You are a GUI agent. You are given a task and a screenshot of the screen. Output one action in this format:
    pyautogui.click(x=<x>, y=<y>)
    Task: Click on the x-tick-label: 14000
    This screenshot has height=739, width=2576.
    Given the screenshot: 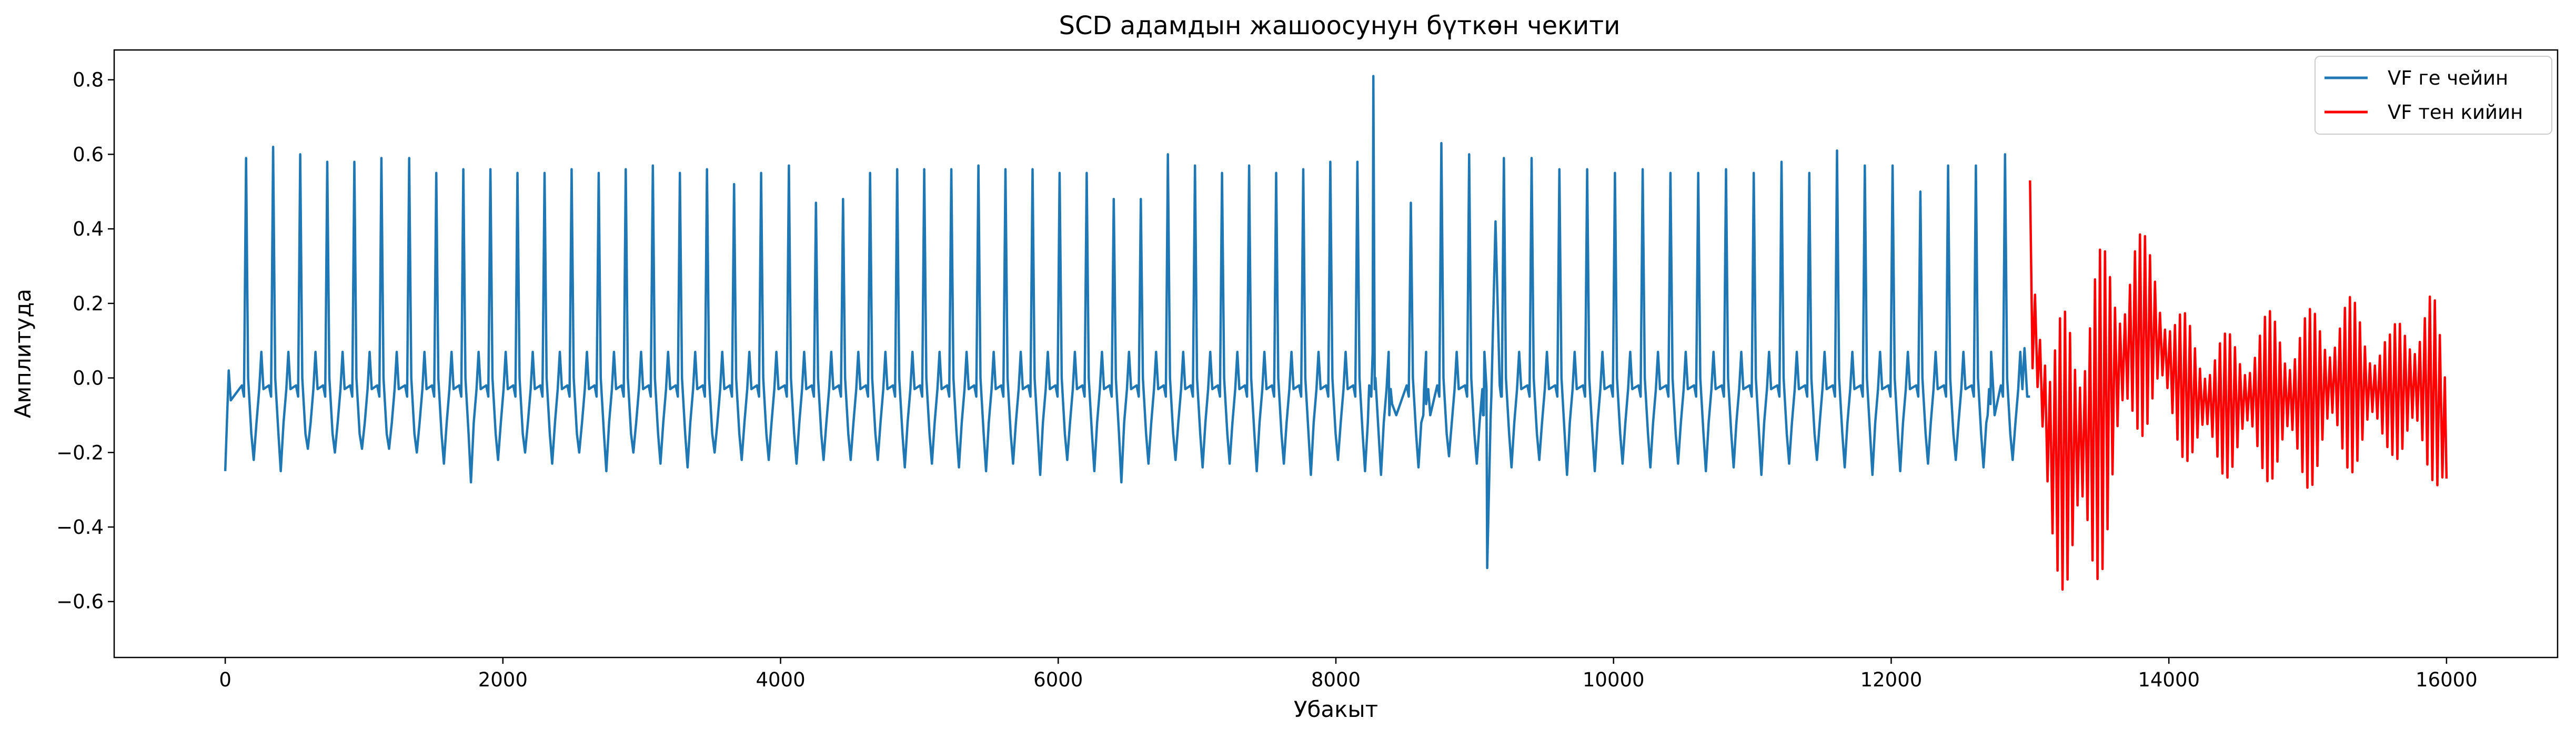 What is the action you would take?
    pyautogui.click(x=2169, y=680)
    